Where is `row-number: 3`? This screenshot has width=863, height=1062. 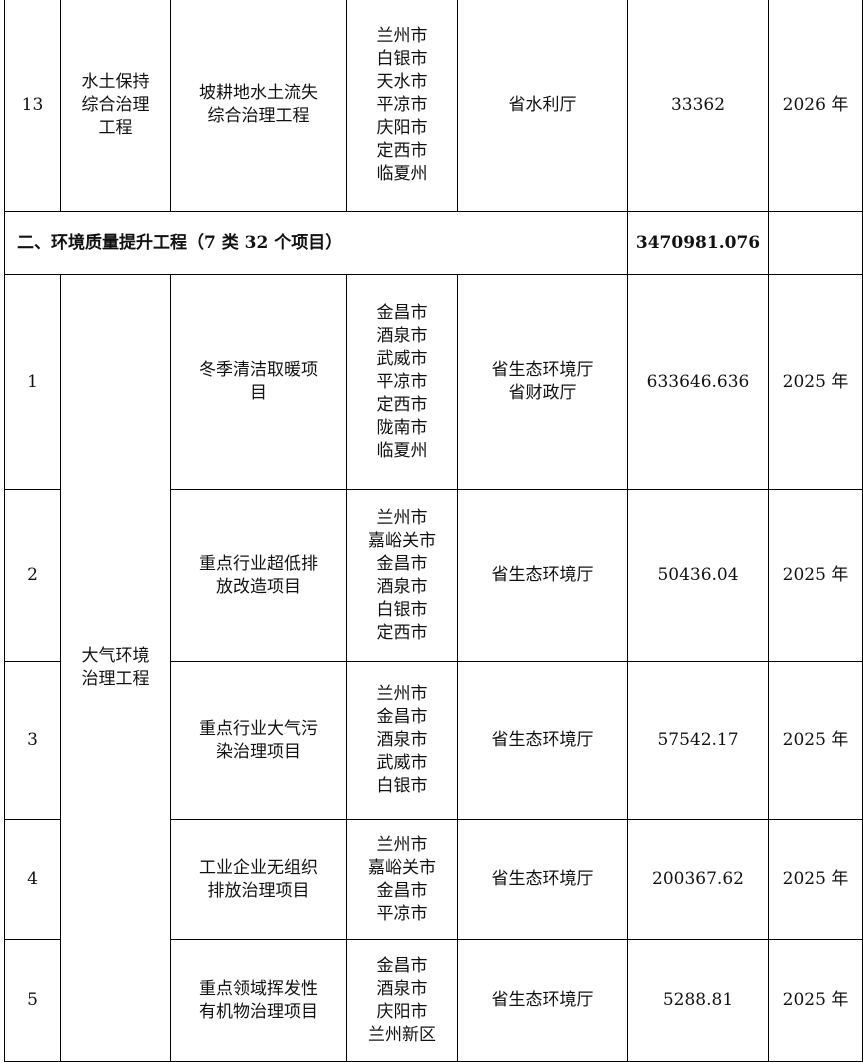
row-number: 3 is located at coordinates (32, 740).